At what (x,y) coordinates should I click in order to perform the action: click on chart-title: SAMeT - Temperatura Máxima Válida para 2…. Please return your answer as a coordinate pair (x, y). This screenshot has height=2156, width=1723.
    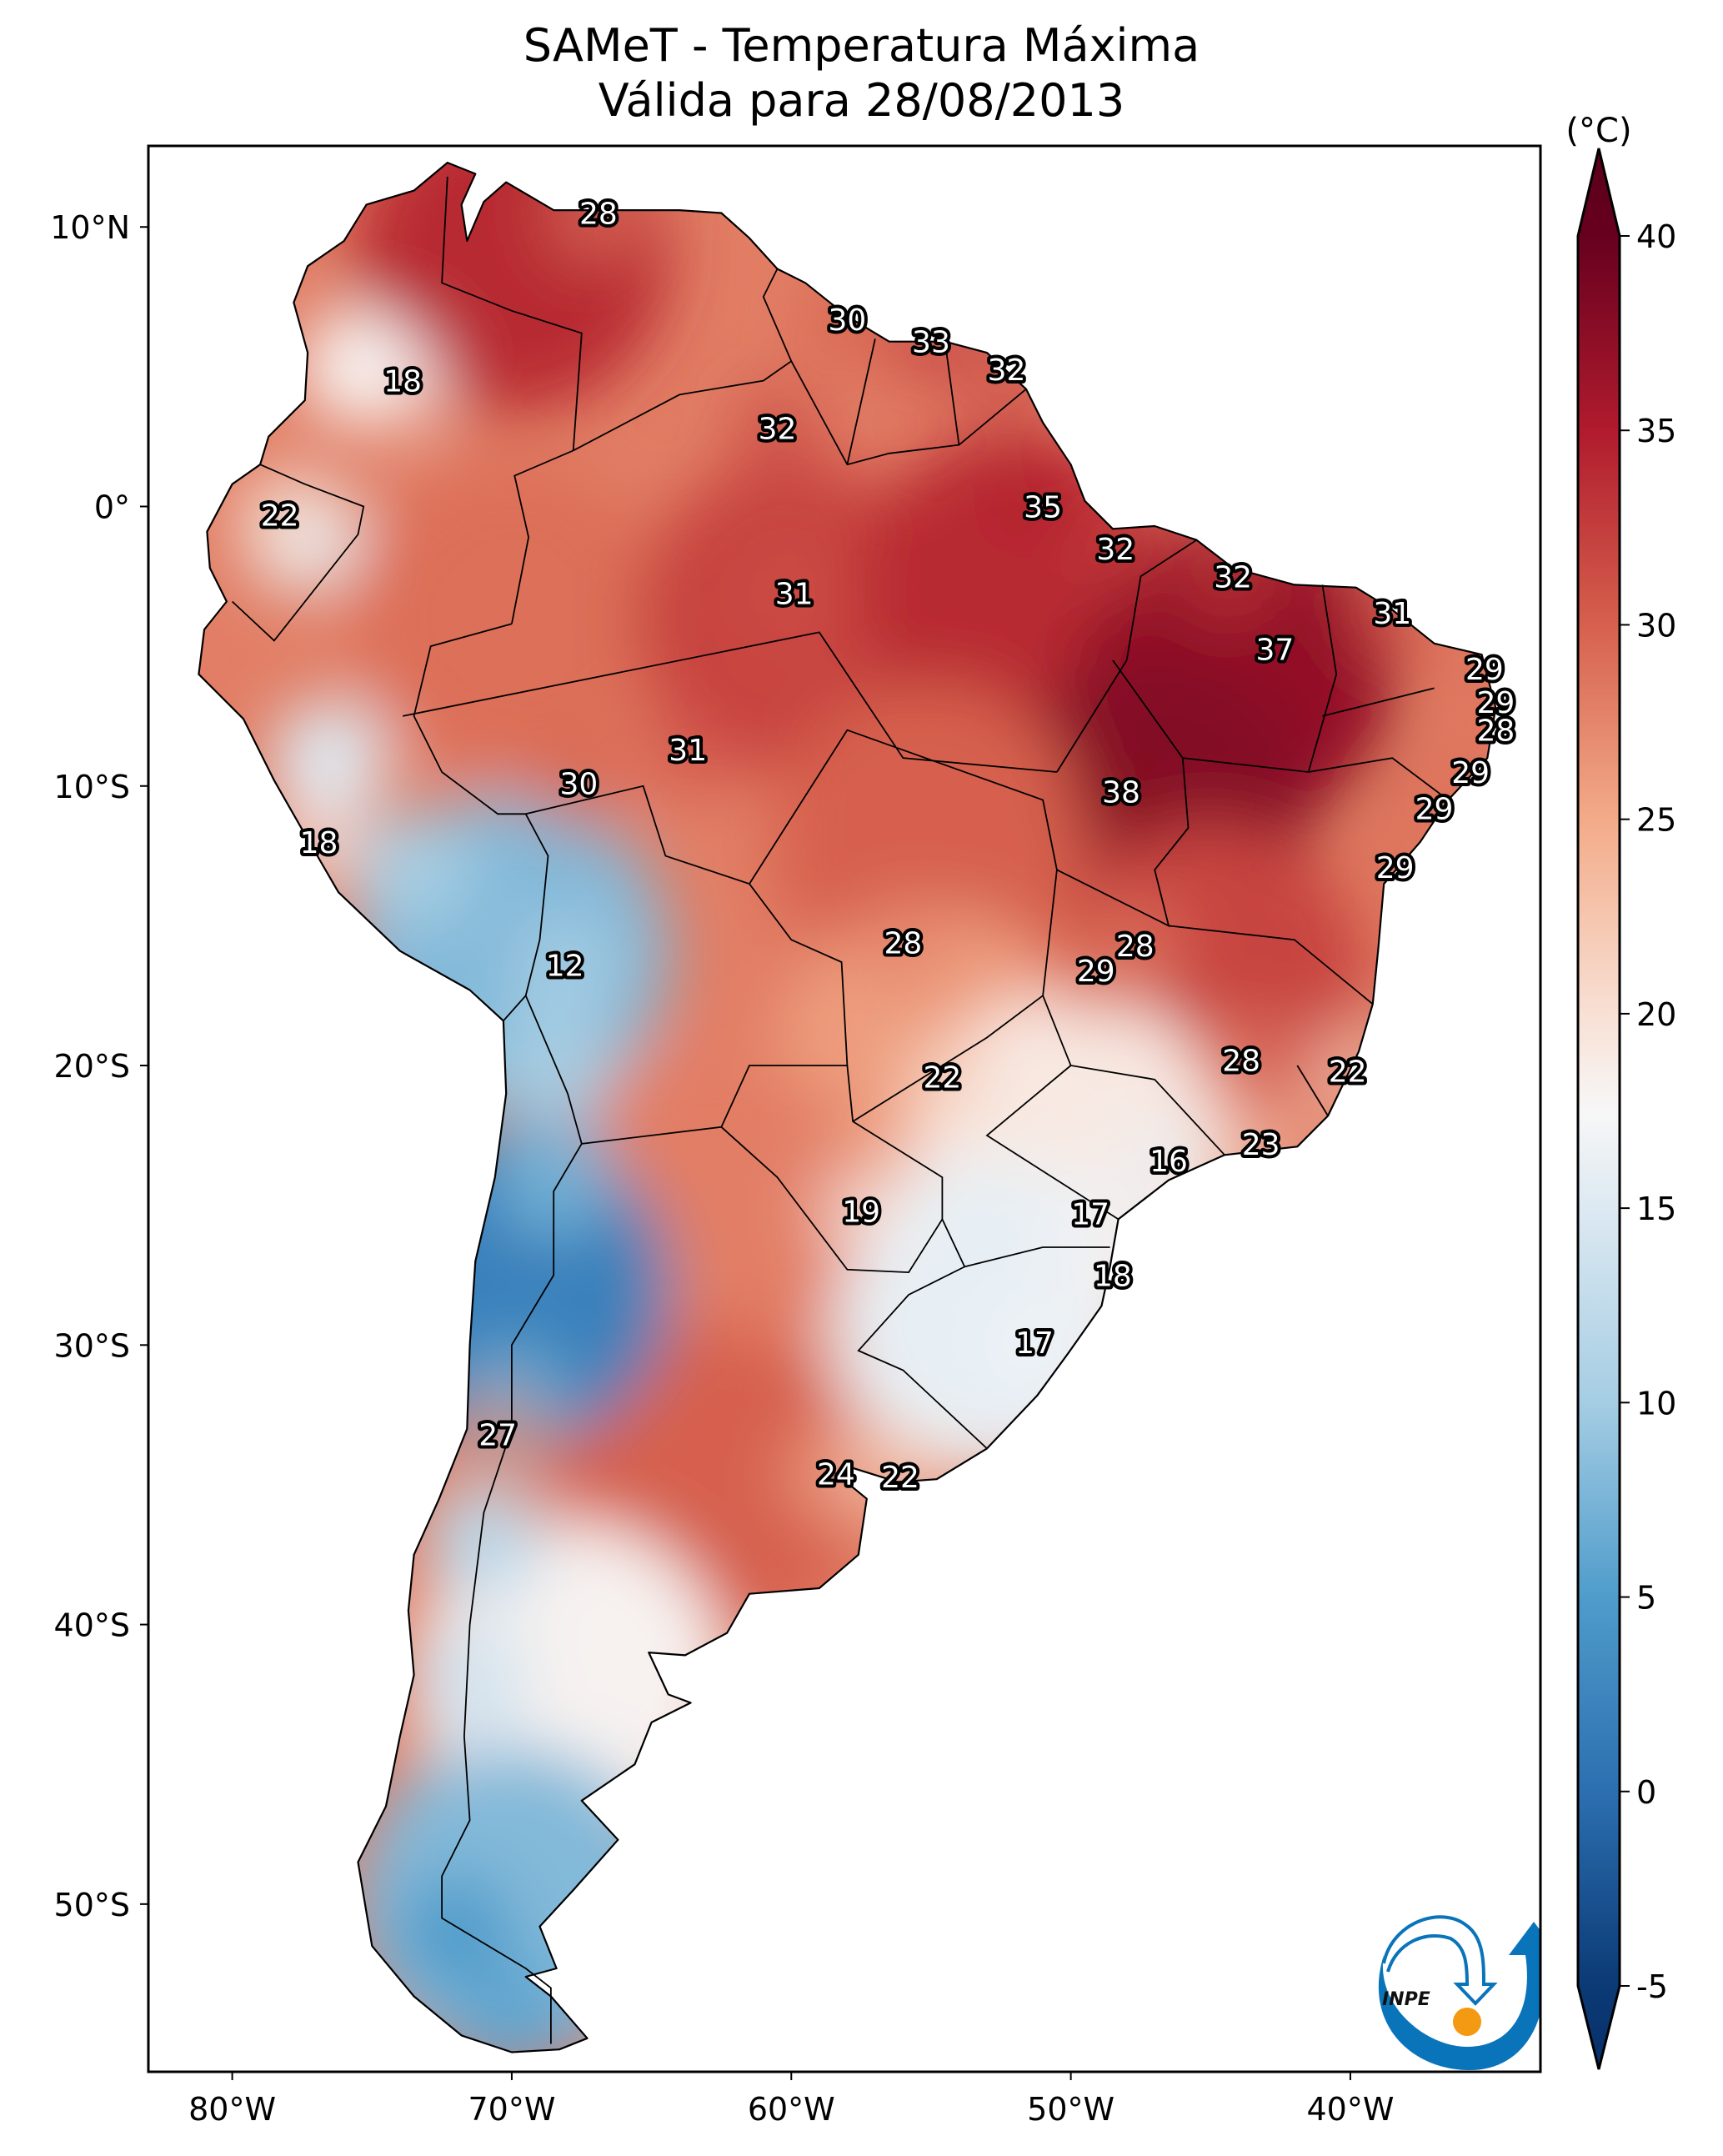
    Looking at the image, I should click on (861, 73).